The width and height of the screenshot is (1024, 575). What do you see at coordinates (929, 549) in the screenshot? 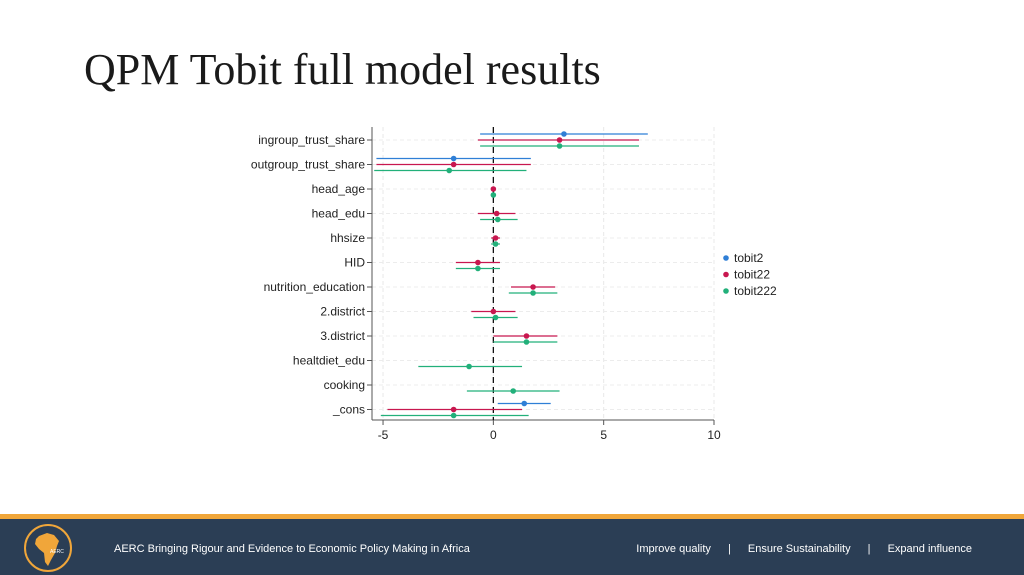
I see `footer-link-expand-influence: Expand influence` at bounding box center [929, 549].